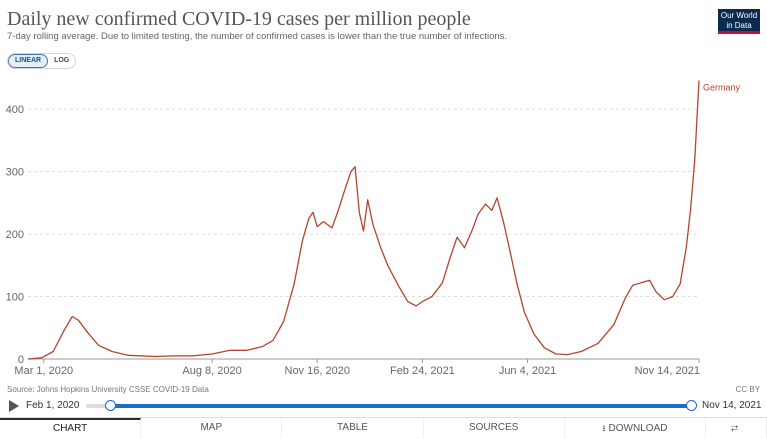 The height and width of the screenshot is (439, 767). I want to click on tab-bar: CHART MAP TABLE SOURCES ⭳ DOWNLOAD ⮂, so click(383, 427).